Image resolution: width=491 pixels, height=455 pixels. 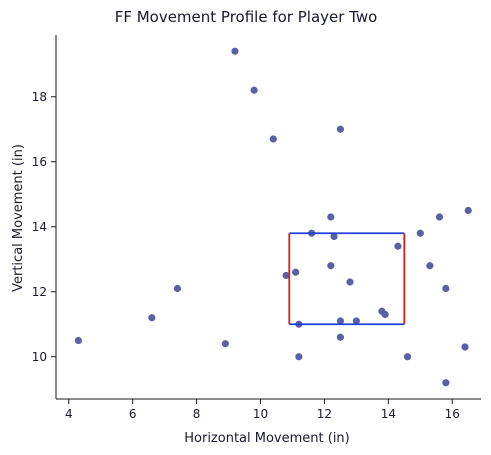 What do you see at coordinates (39, 292) in the screenshot?
I see `y-tick-label: 12` at bounding box center [39, 292].